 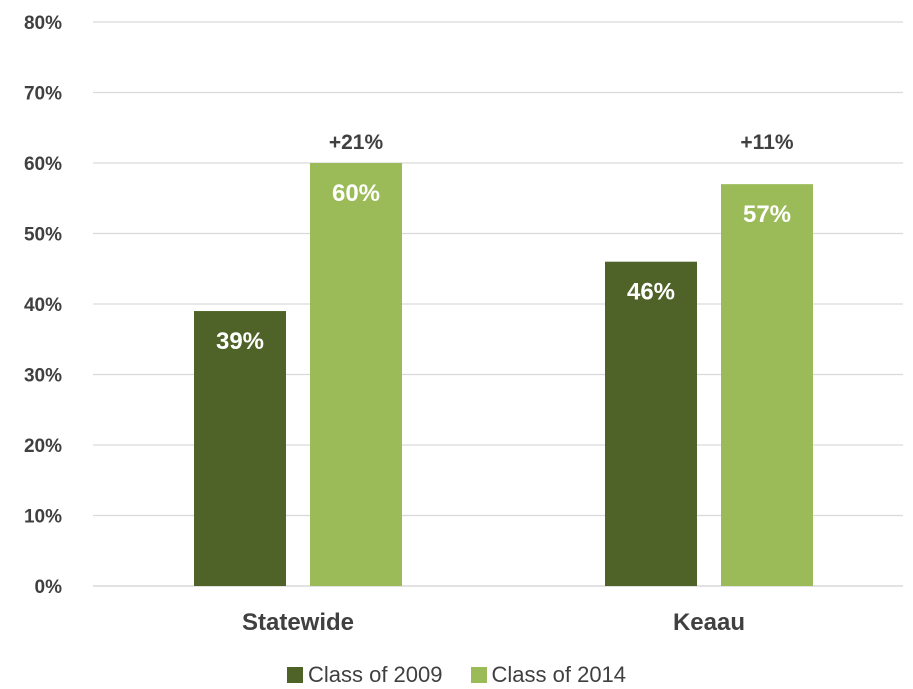 What do you see at coordinates (43, 446) in the screenshot?
I see `y-tick-label: 20%` at bounding box center [43, 446].